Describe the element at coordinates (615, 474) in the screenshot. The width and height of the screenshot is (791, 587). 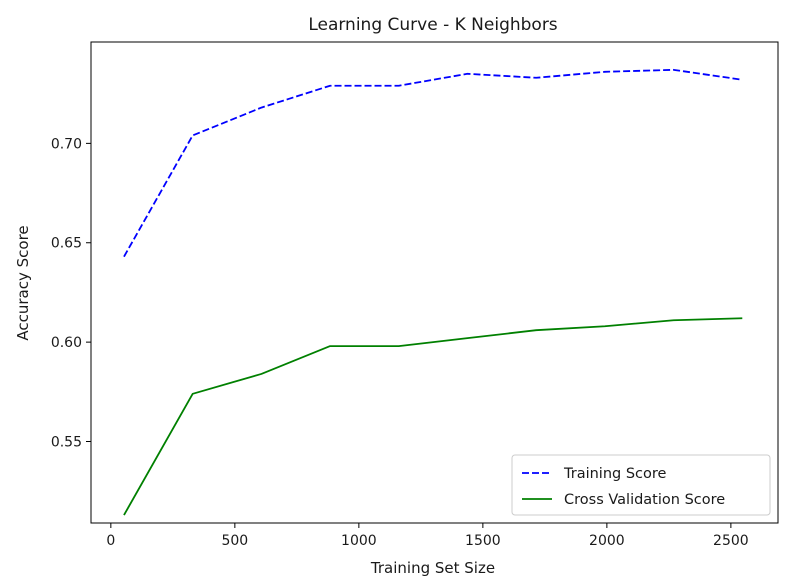
I see `legend-label: Training Score` at that location.